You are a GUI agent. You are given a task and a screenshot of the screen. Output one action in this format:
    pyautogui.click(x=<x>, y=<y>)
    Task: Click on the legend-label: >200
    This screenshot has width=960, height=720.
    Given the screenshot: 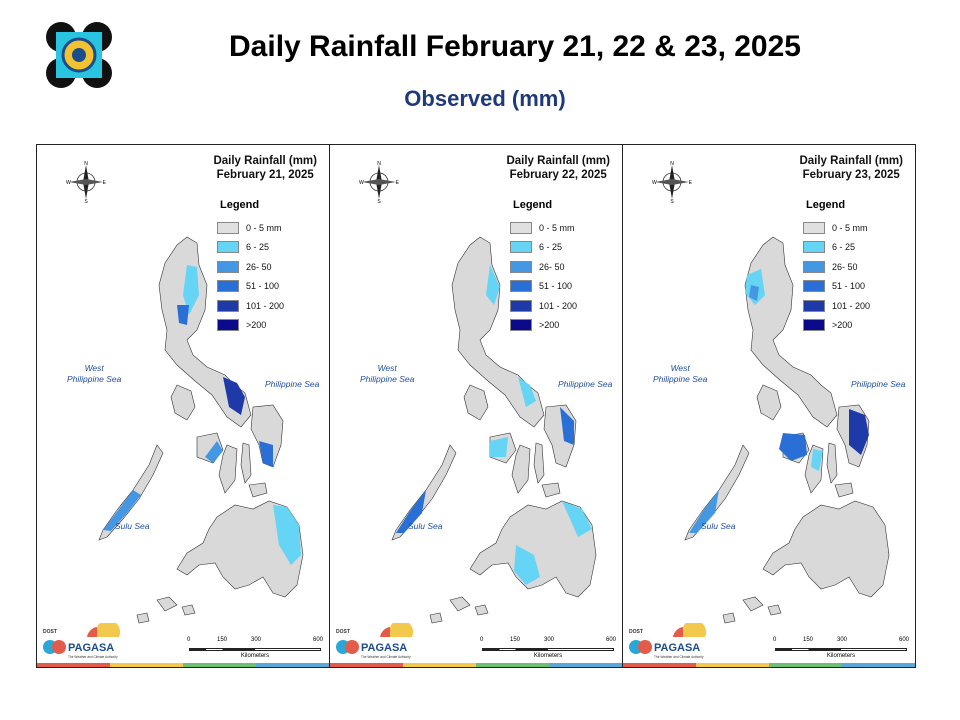 What is the action you would take?
    pyautogui.click(x=842, y=325)
    